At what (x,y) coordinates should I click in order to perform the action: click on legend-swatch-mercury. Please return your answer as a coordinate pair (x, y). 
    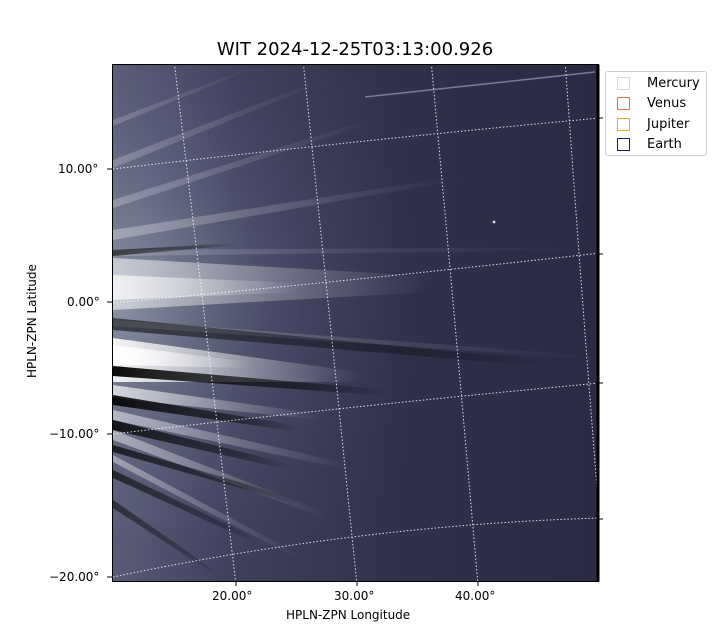
    Looking at the image, I should click on (623, 83).